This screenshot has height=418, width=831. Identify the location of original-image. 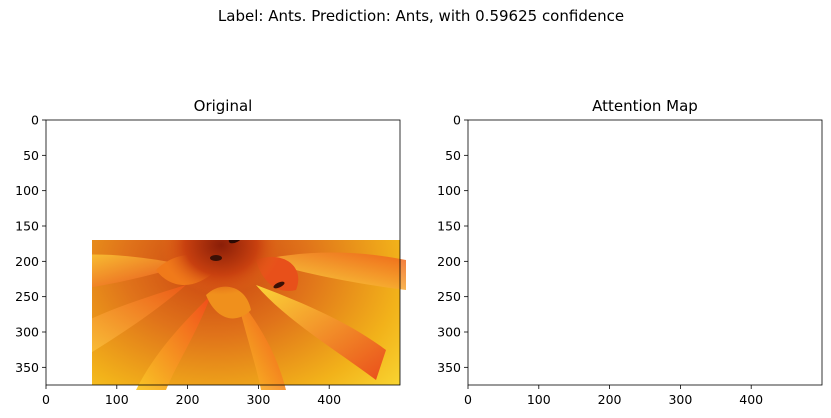
(249, 315).